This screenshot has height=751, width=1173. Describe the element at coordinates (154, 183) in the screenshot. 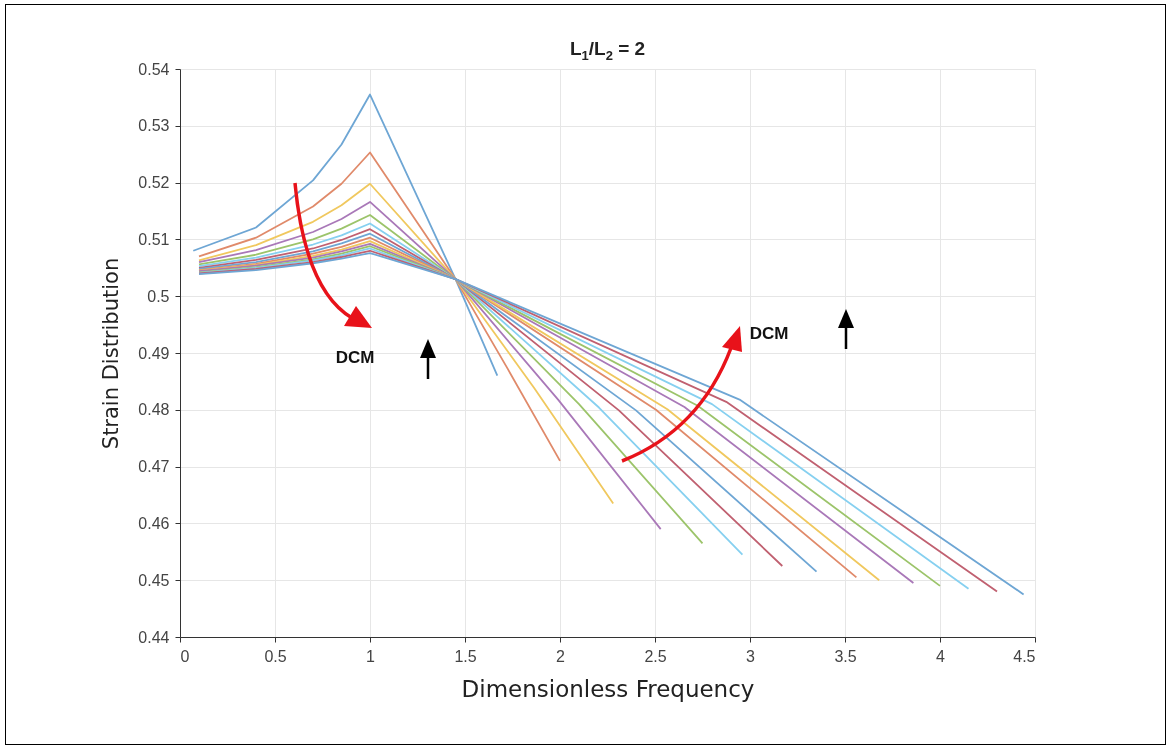

I see `y-tick-label: 0.52` at that location.